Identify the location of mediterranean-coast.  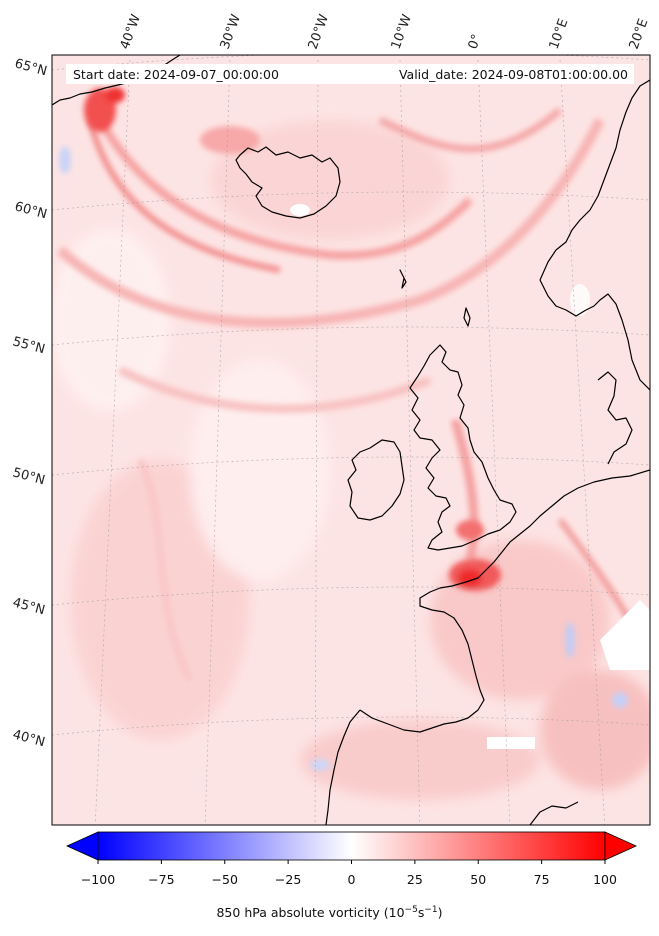
(554, 813).